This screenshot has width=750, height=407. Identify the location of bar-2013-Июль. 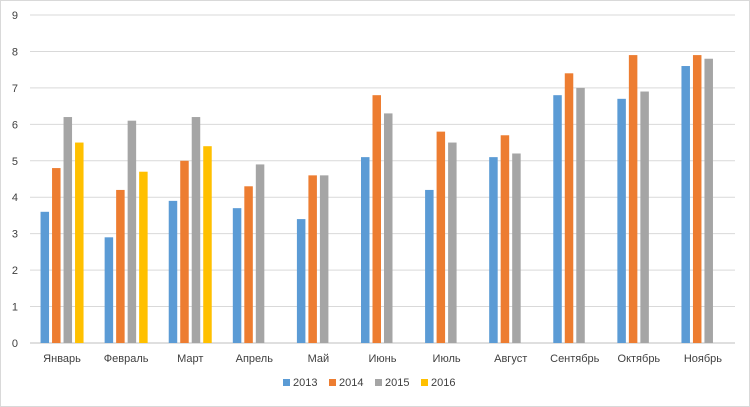
(429, 266).